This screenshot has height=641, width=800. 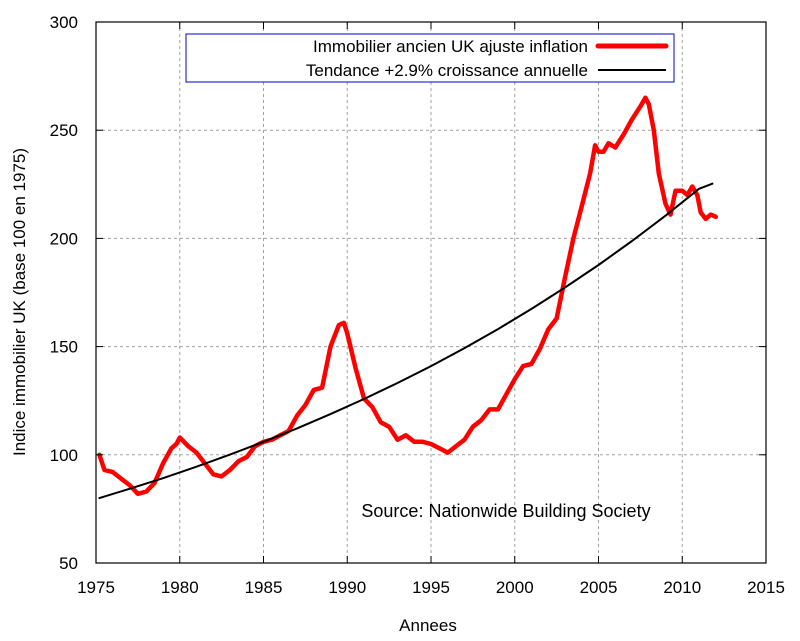 What do you see at coordinates (428, 625) in the screenshot?
I see `x-axis-title: Annees` at bounding box center [428, 625].